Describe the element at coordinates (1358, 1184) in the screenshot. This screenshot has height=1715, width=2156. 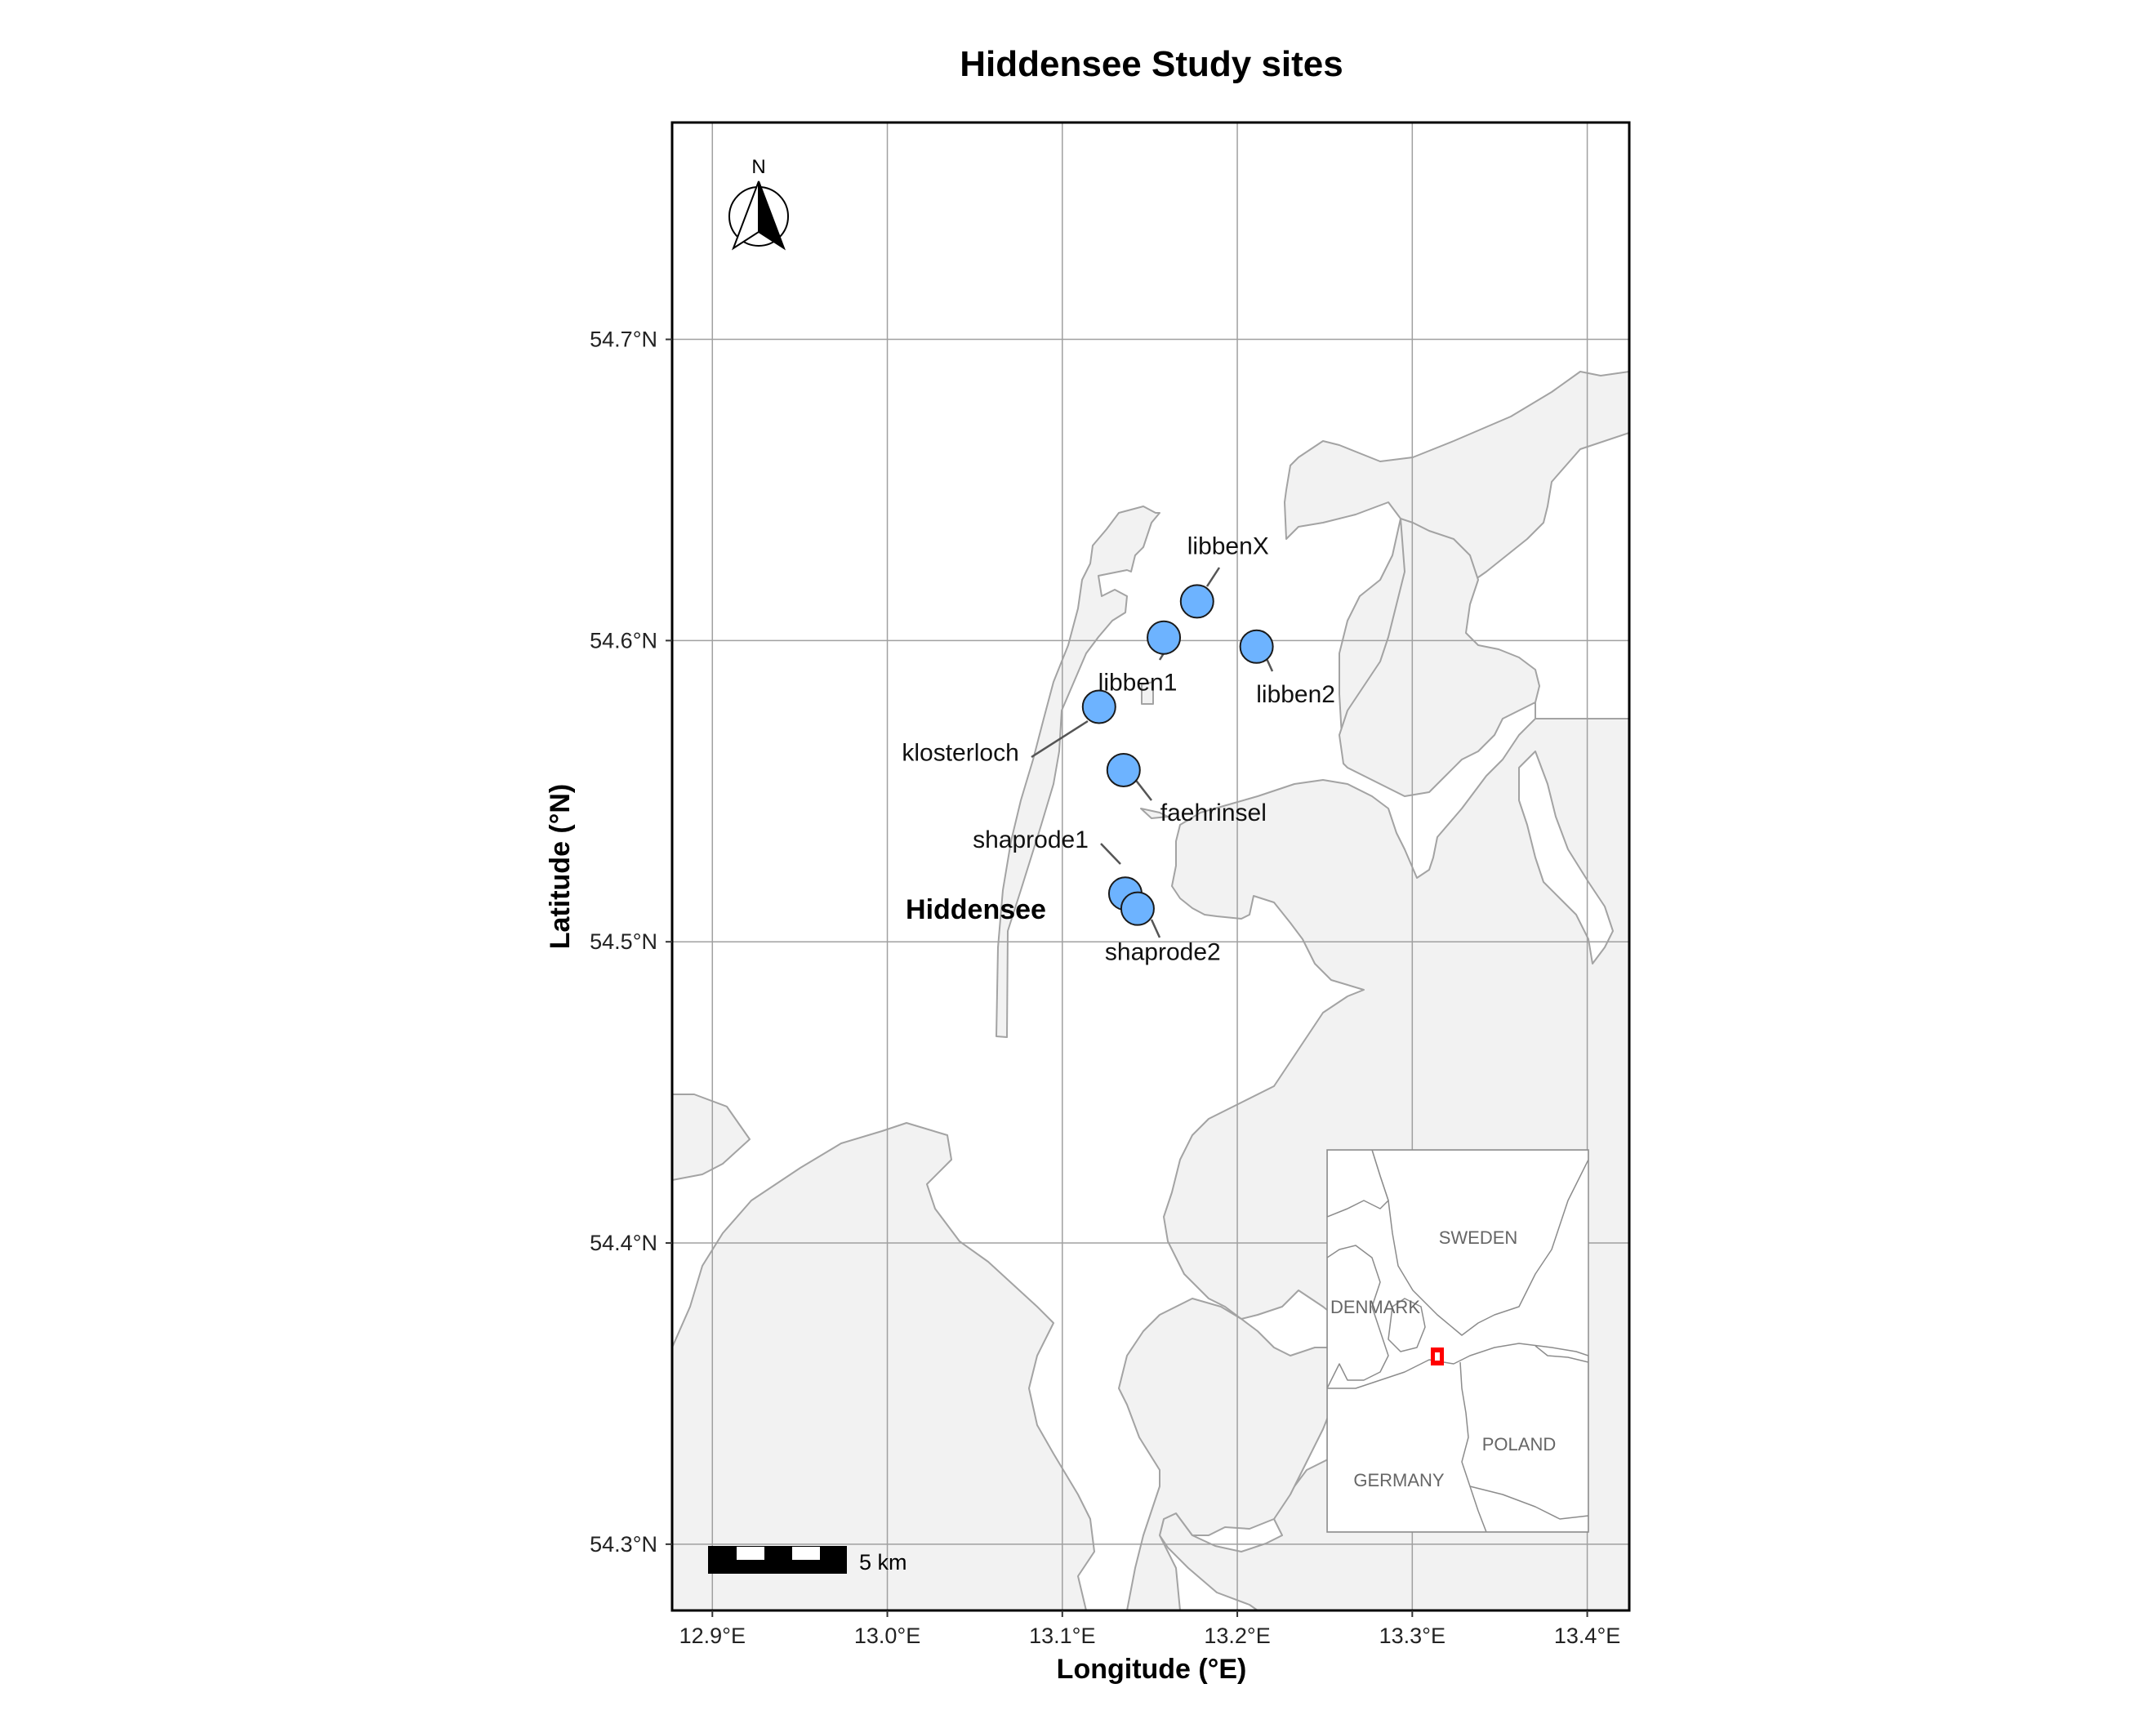
I see `inset-norway-border` at that location.